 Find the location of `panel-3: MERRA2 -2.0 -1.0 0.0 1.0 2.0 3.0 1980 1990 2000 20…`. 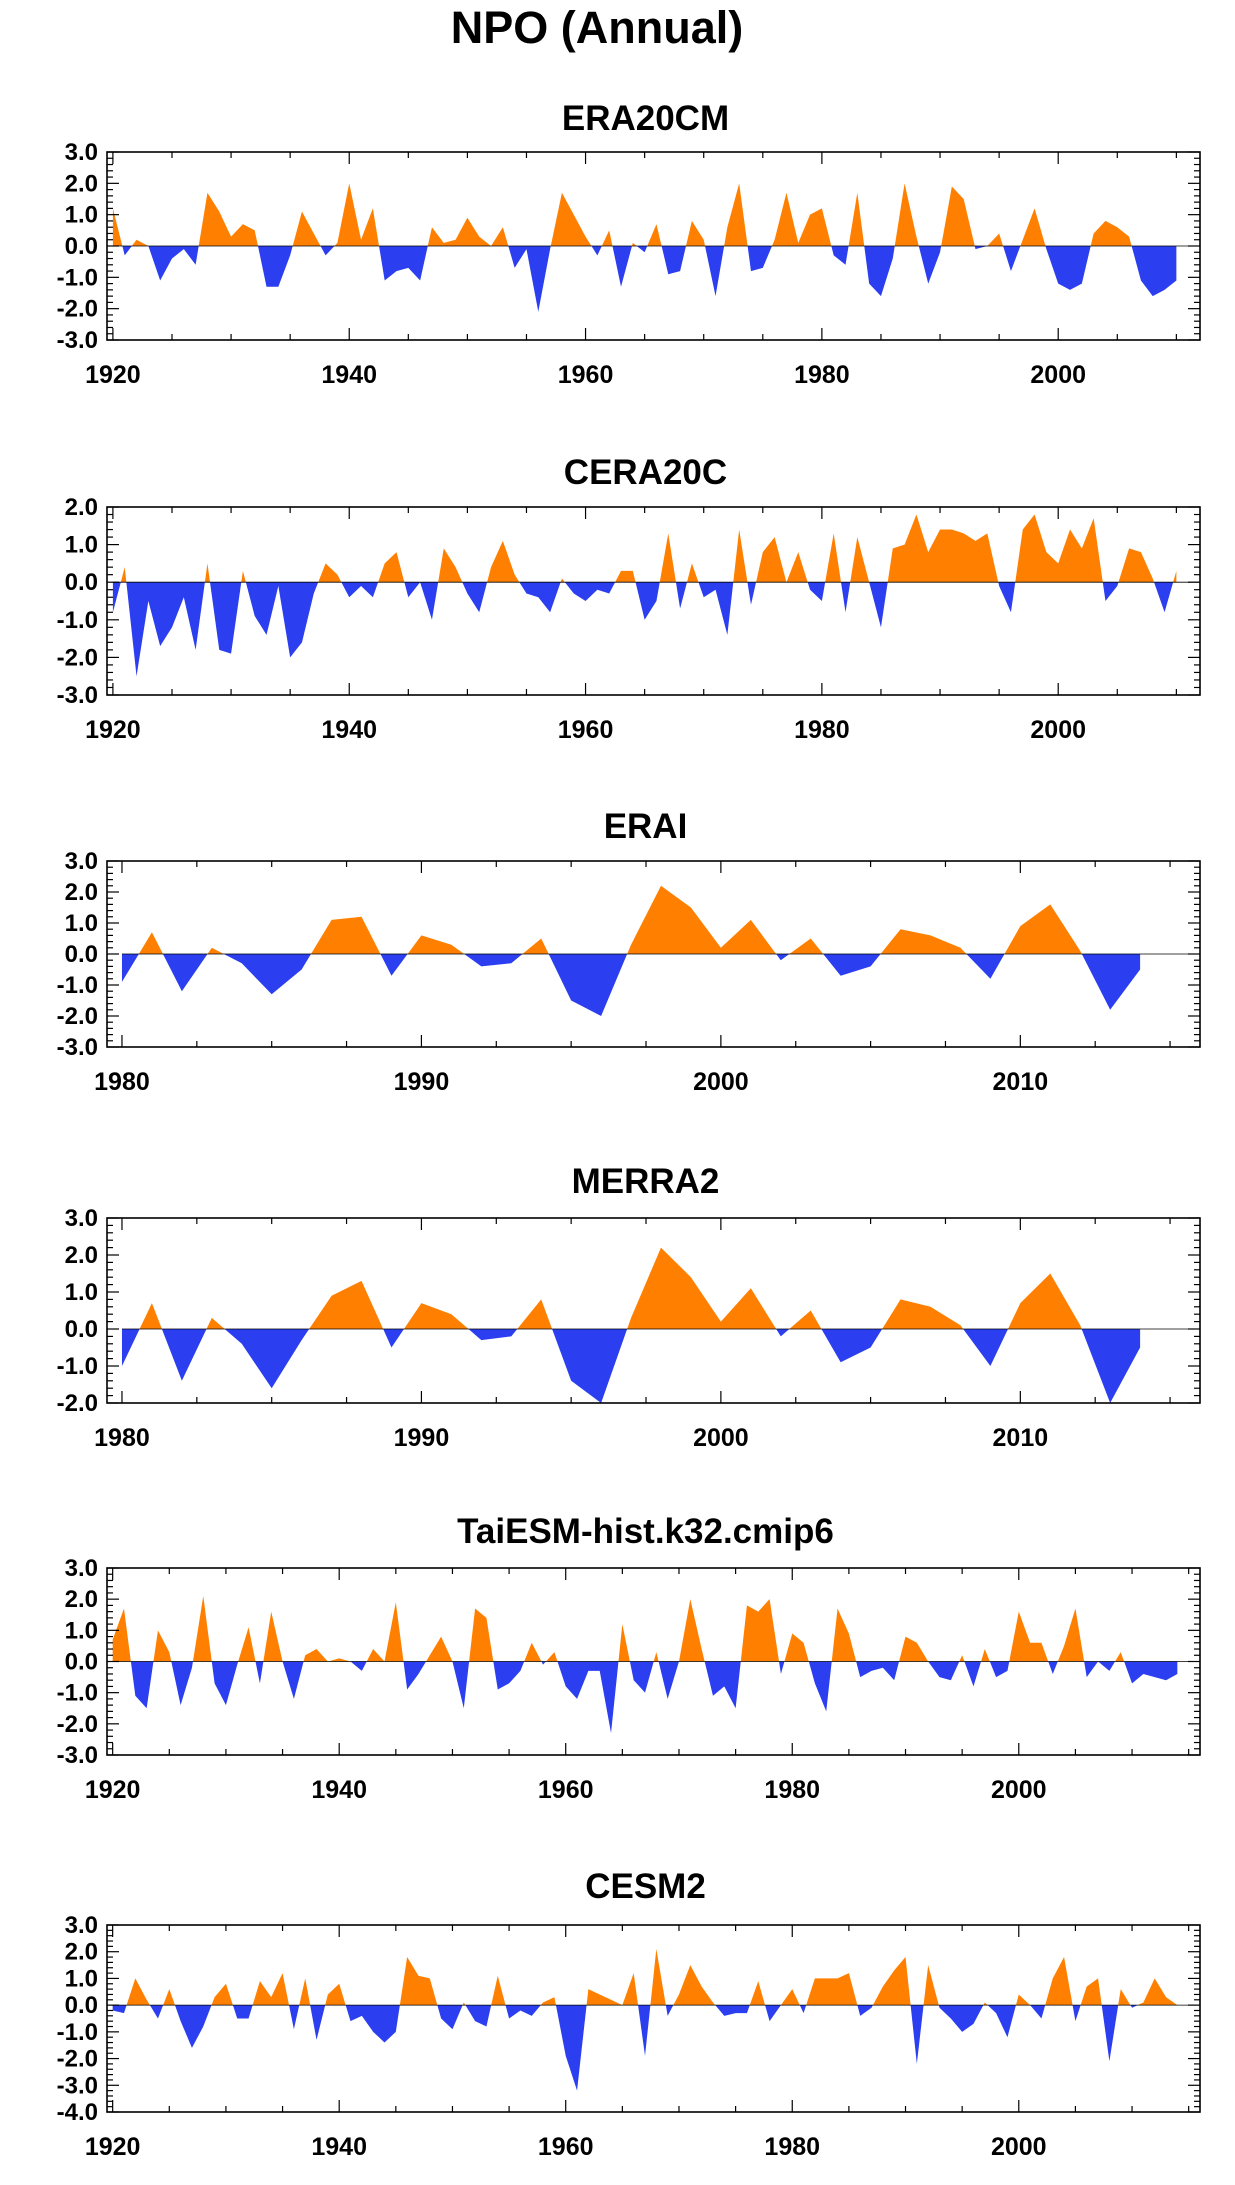

panel-3: MERRA2 -2.0 -1.0 0.0 1.0 2.0 3.0 1980 1990 2000 20… is located at coordinates (629, 1307).